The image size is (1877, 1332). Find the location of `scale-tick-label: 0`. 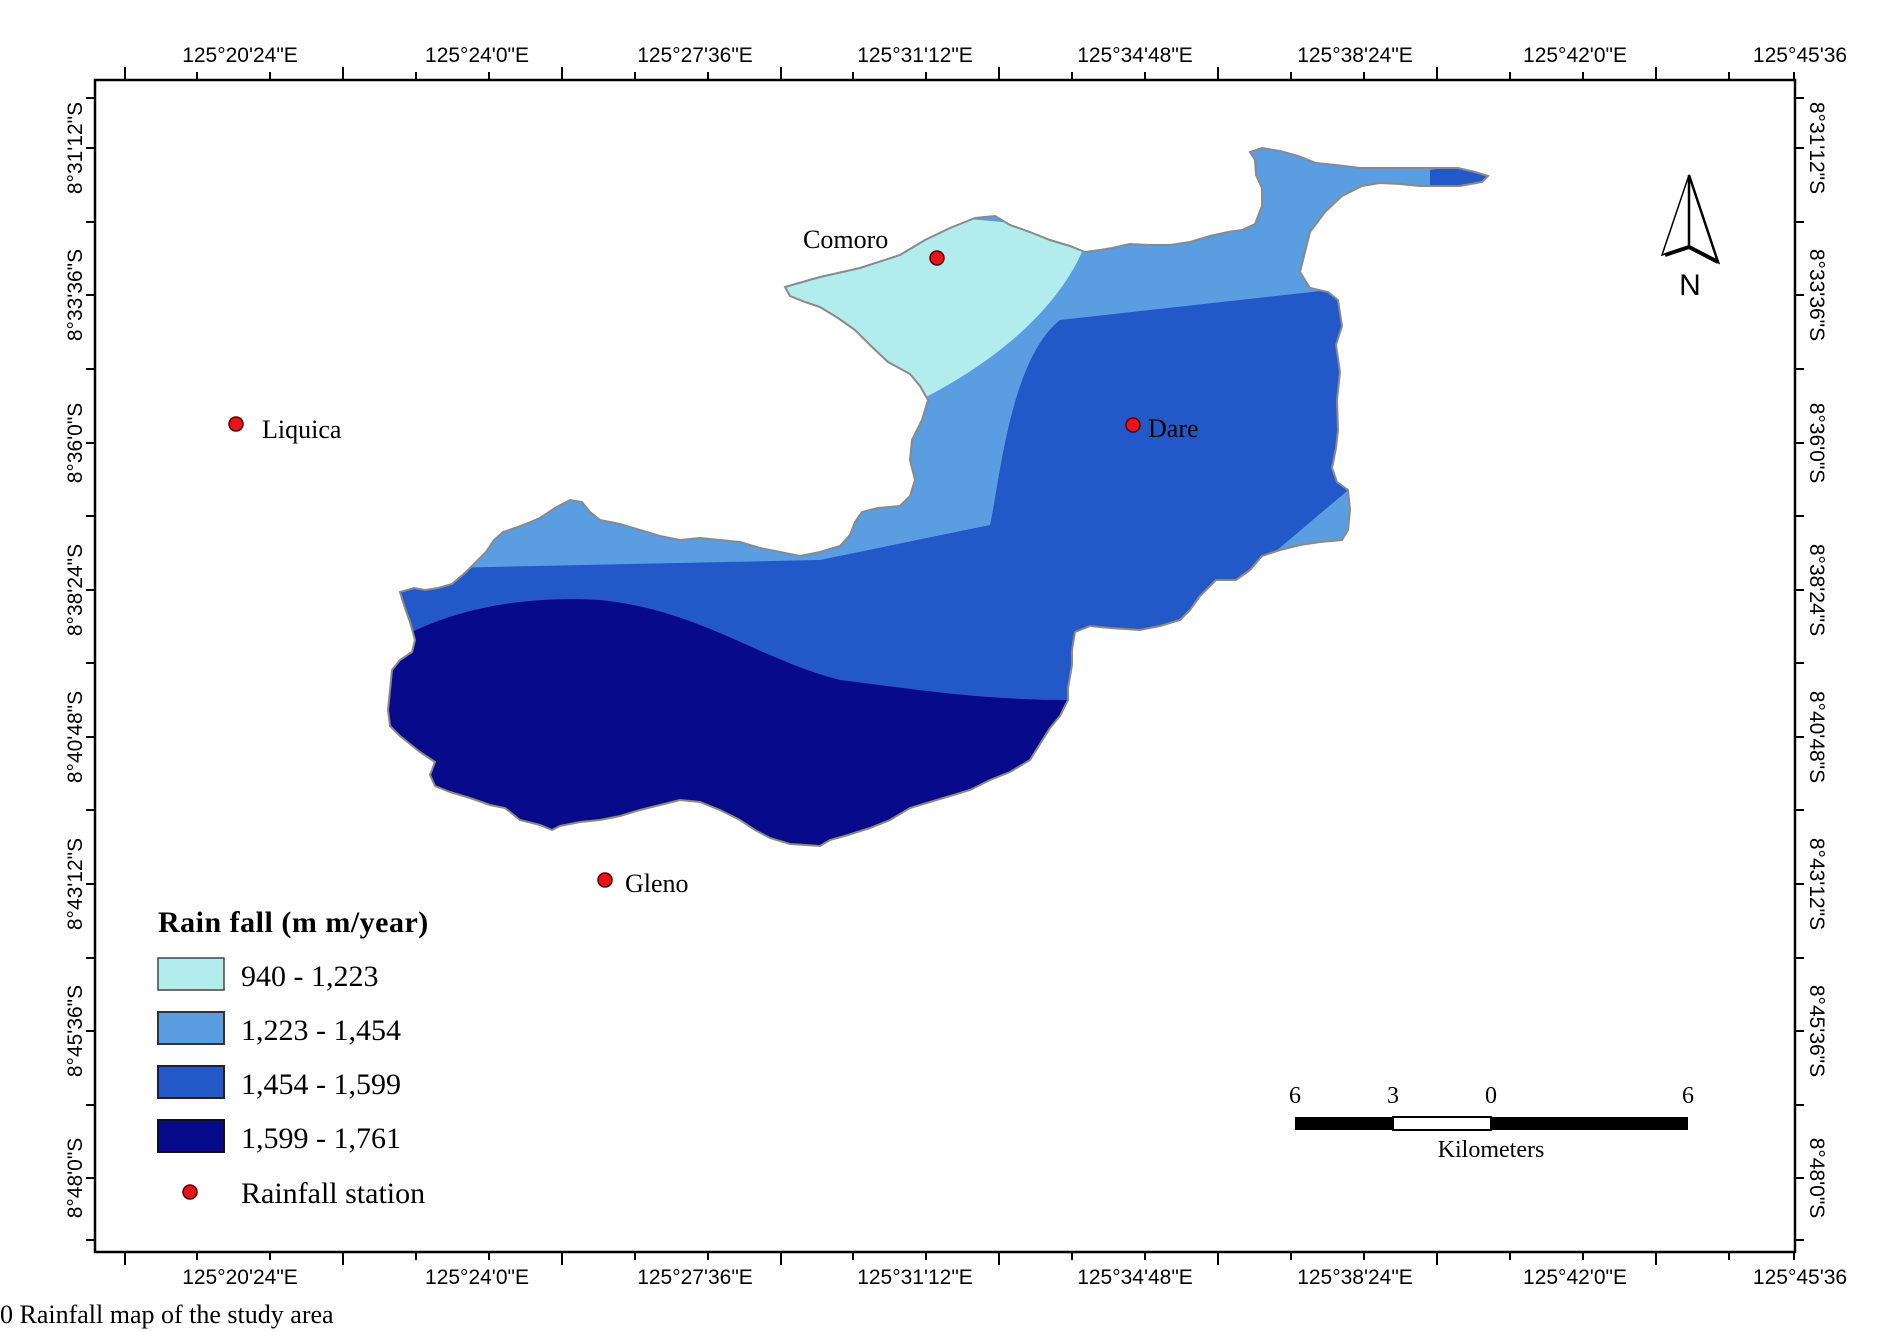

scale-tick-label: 0 is located at coordinates (1491, 1096).